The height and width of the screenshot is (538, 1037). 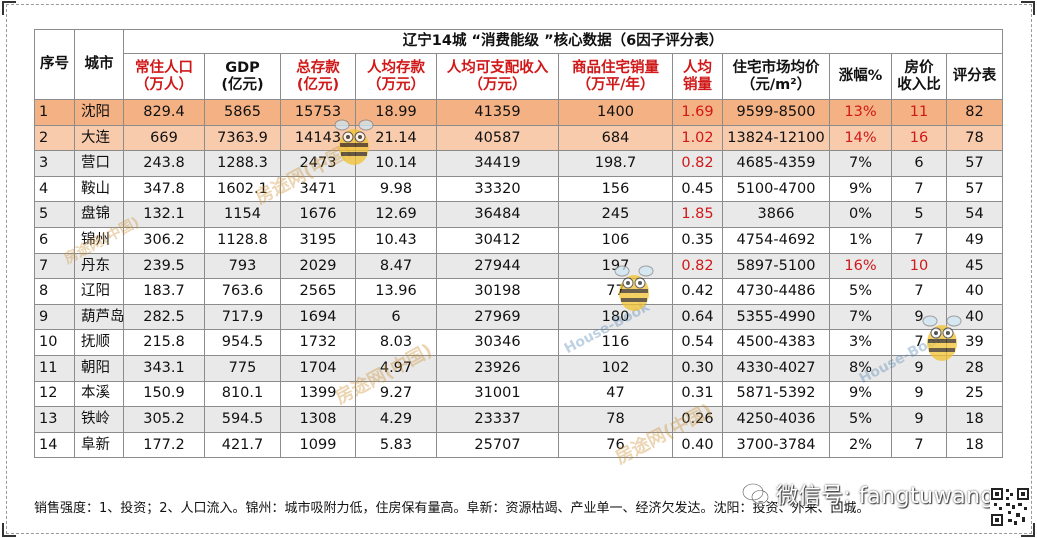 What do you see at coordinates (318, 368) in the screenshot?
I see `cell-deposit: 1704` at bounding box center [318, 368].